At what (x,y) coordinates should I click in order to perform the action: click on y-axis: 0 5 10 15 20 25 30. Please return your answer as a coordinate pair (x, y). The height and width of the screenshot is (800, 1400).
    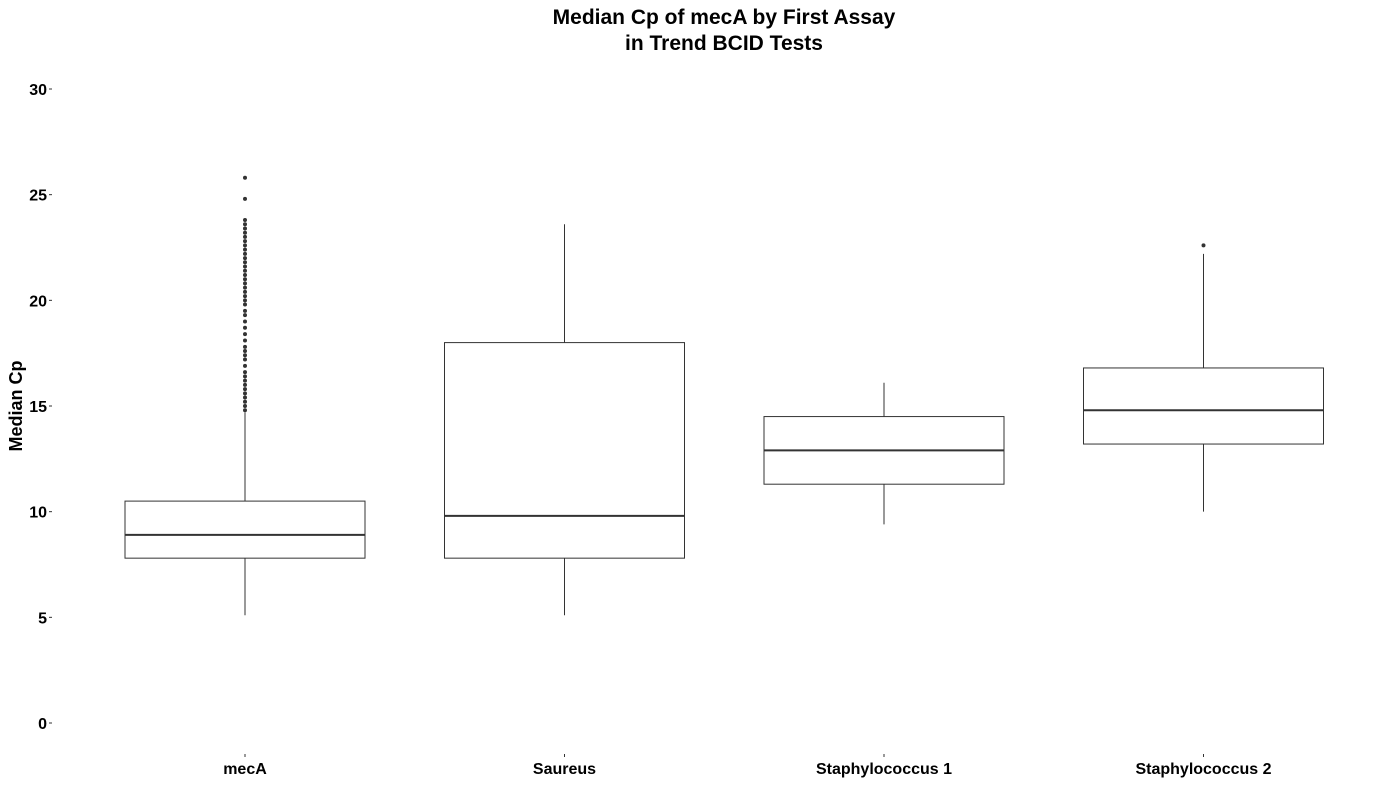
    Looking at the image, I should click on (40, 407).